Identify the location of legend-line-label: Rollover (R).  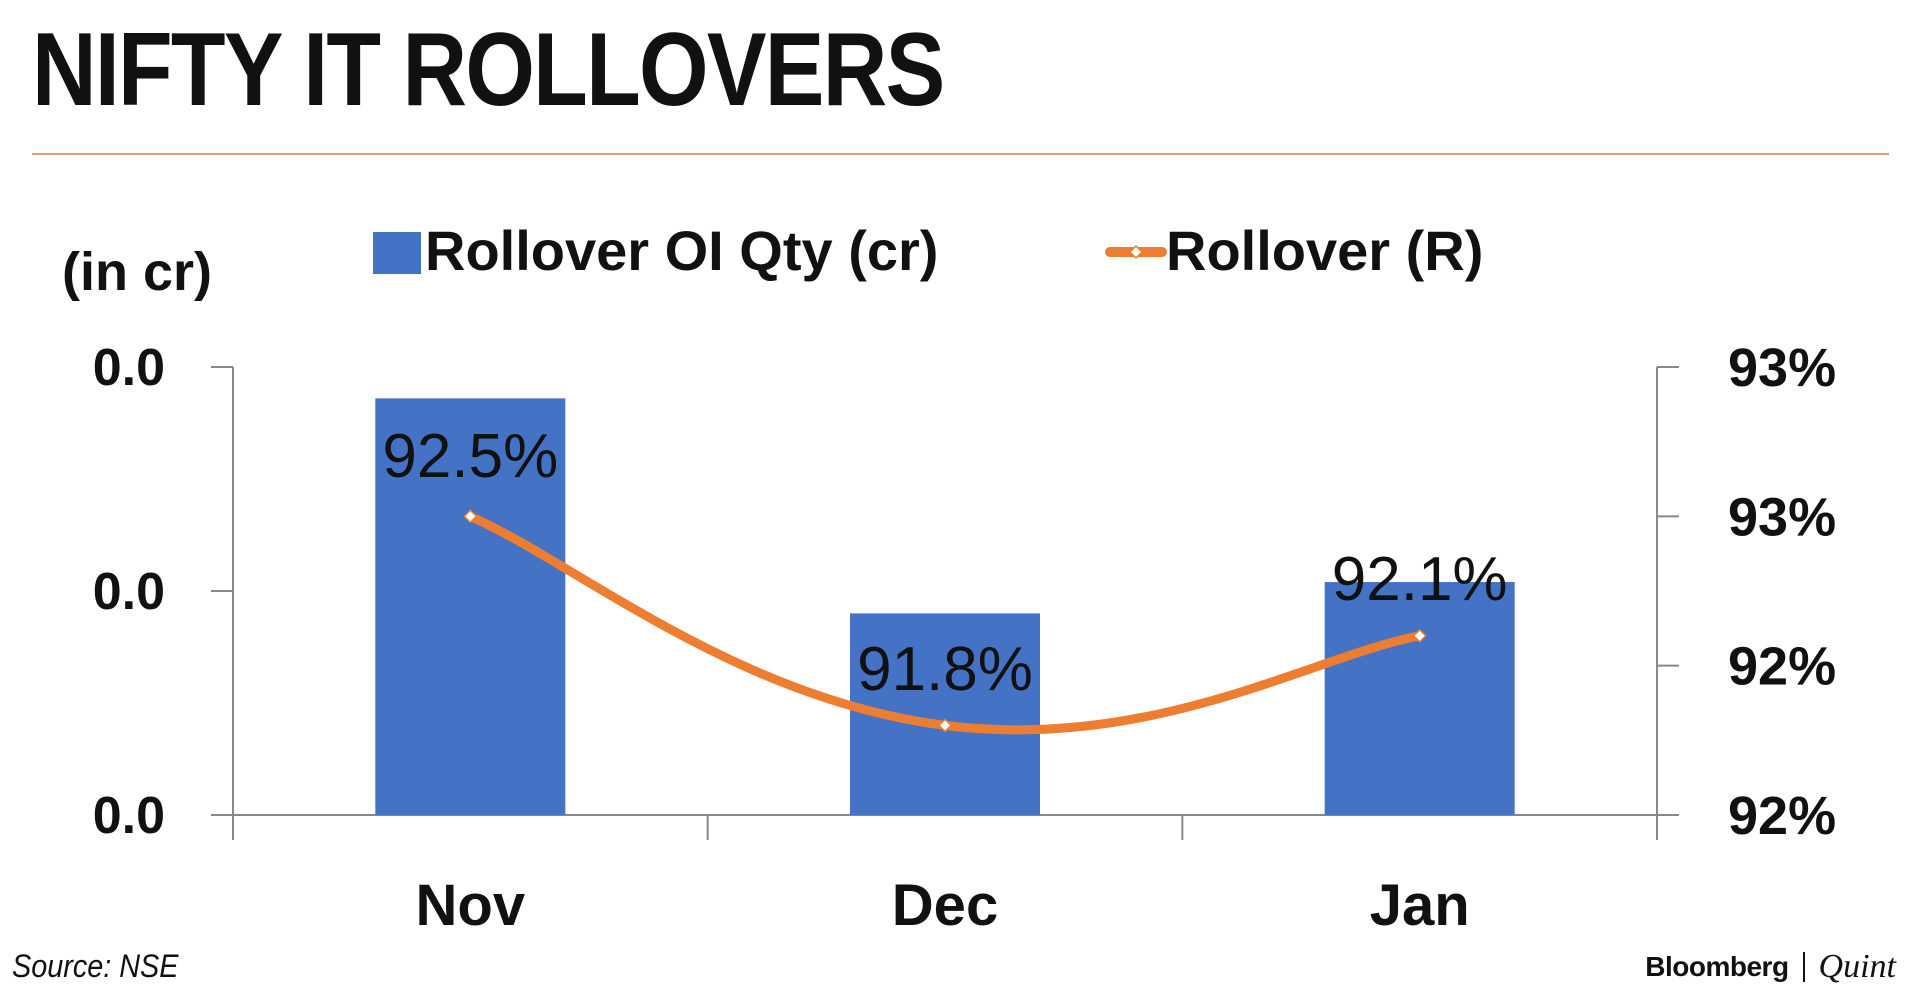
(1324, 250).